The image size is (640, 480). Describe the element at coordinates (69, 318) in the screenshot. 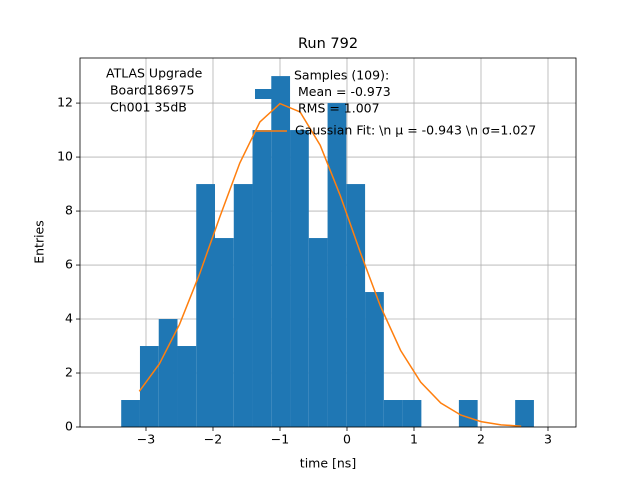

I see `y-tick-label: 4` at that location.